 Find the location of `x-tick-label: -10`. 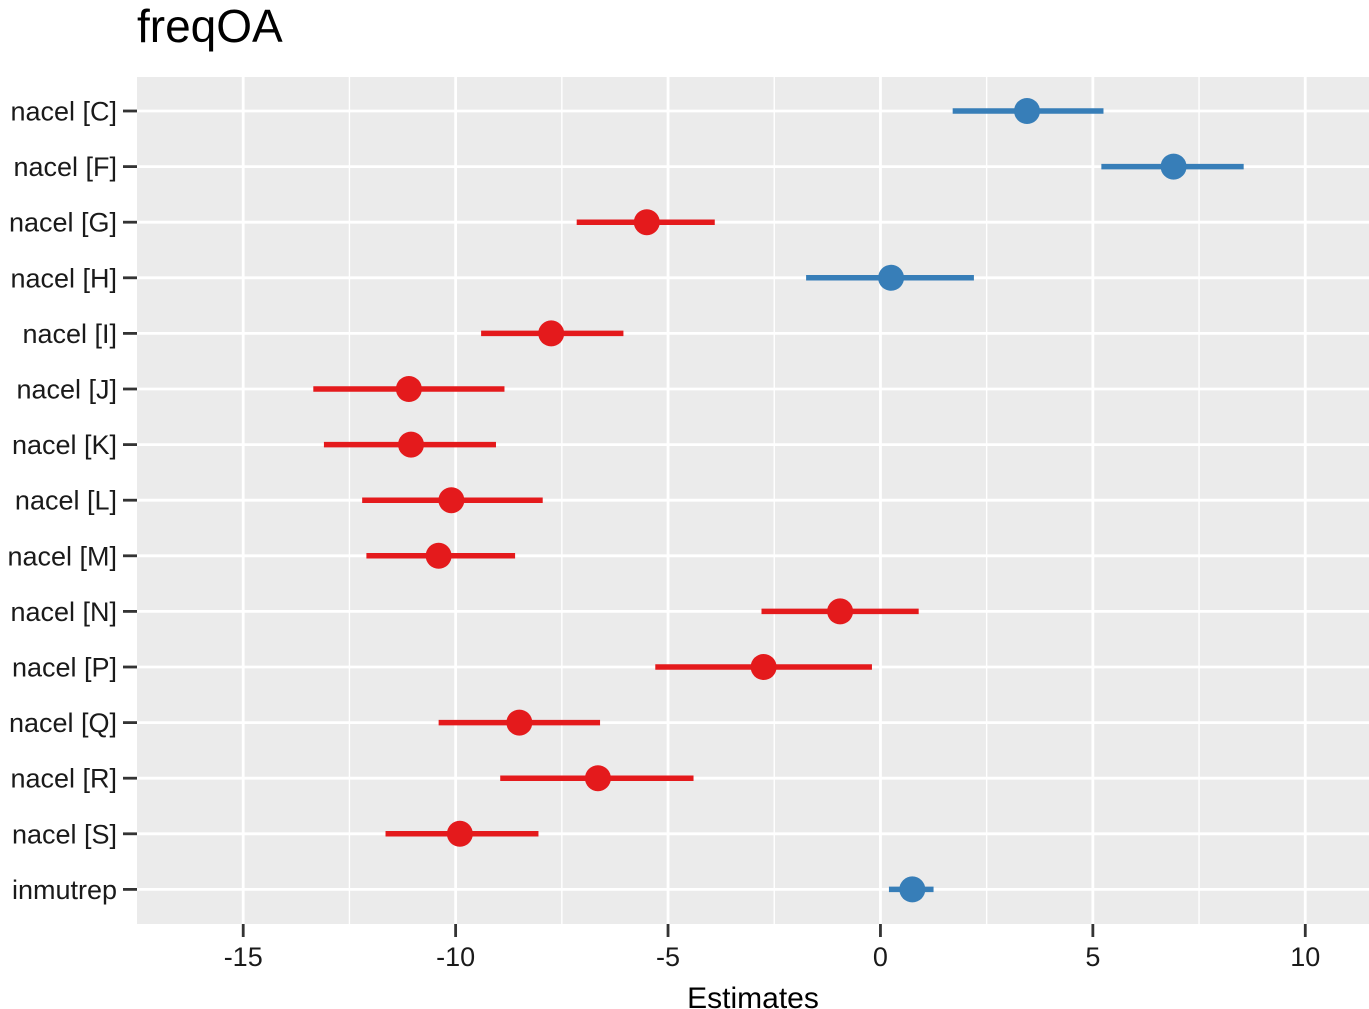

x-tick-label: -10 is located at coordinates (455, 957).